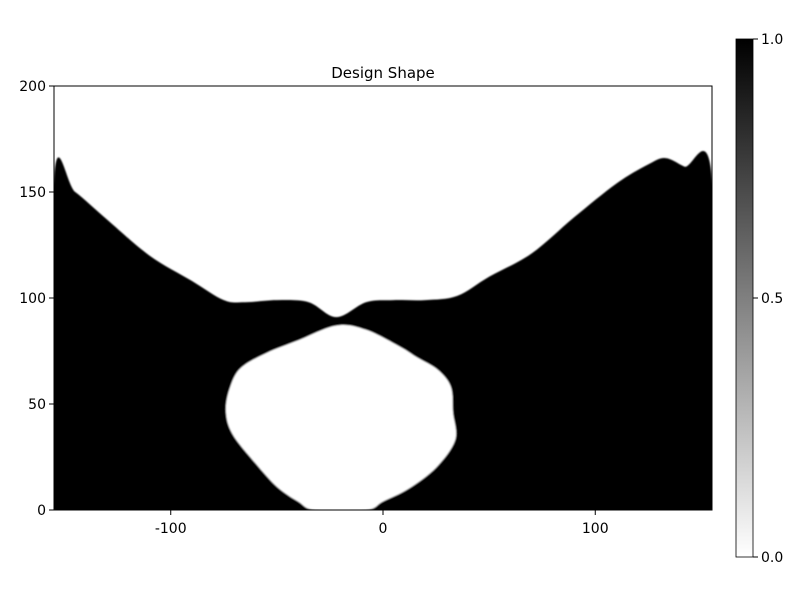 This screenshot has width=800, height=600. Describe the element at coordinates (32, 193) in the screenshot. I see `y-tick-label: 150` at that location.